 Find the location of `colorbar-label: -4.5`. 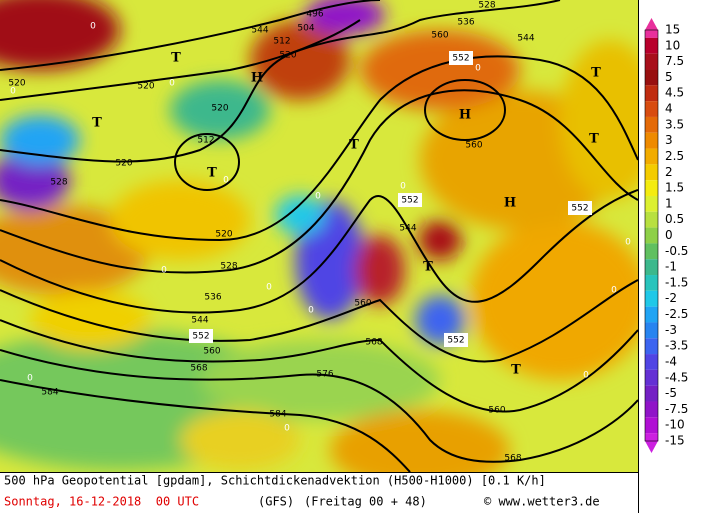

colorbar-label: -4.5 is located at coordinates (676, 377).